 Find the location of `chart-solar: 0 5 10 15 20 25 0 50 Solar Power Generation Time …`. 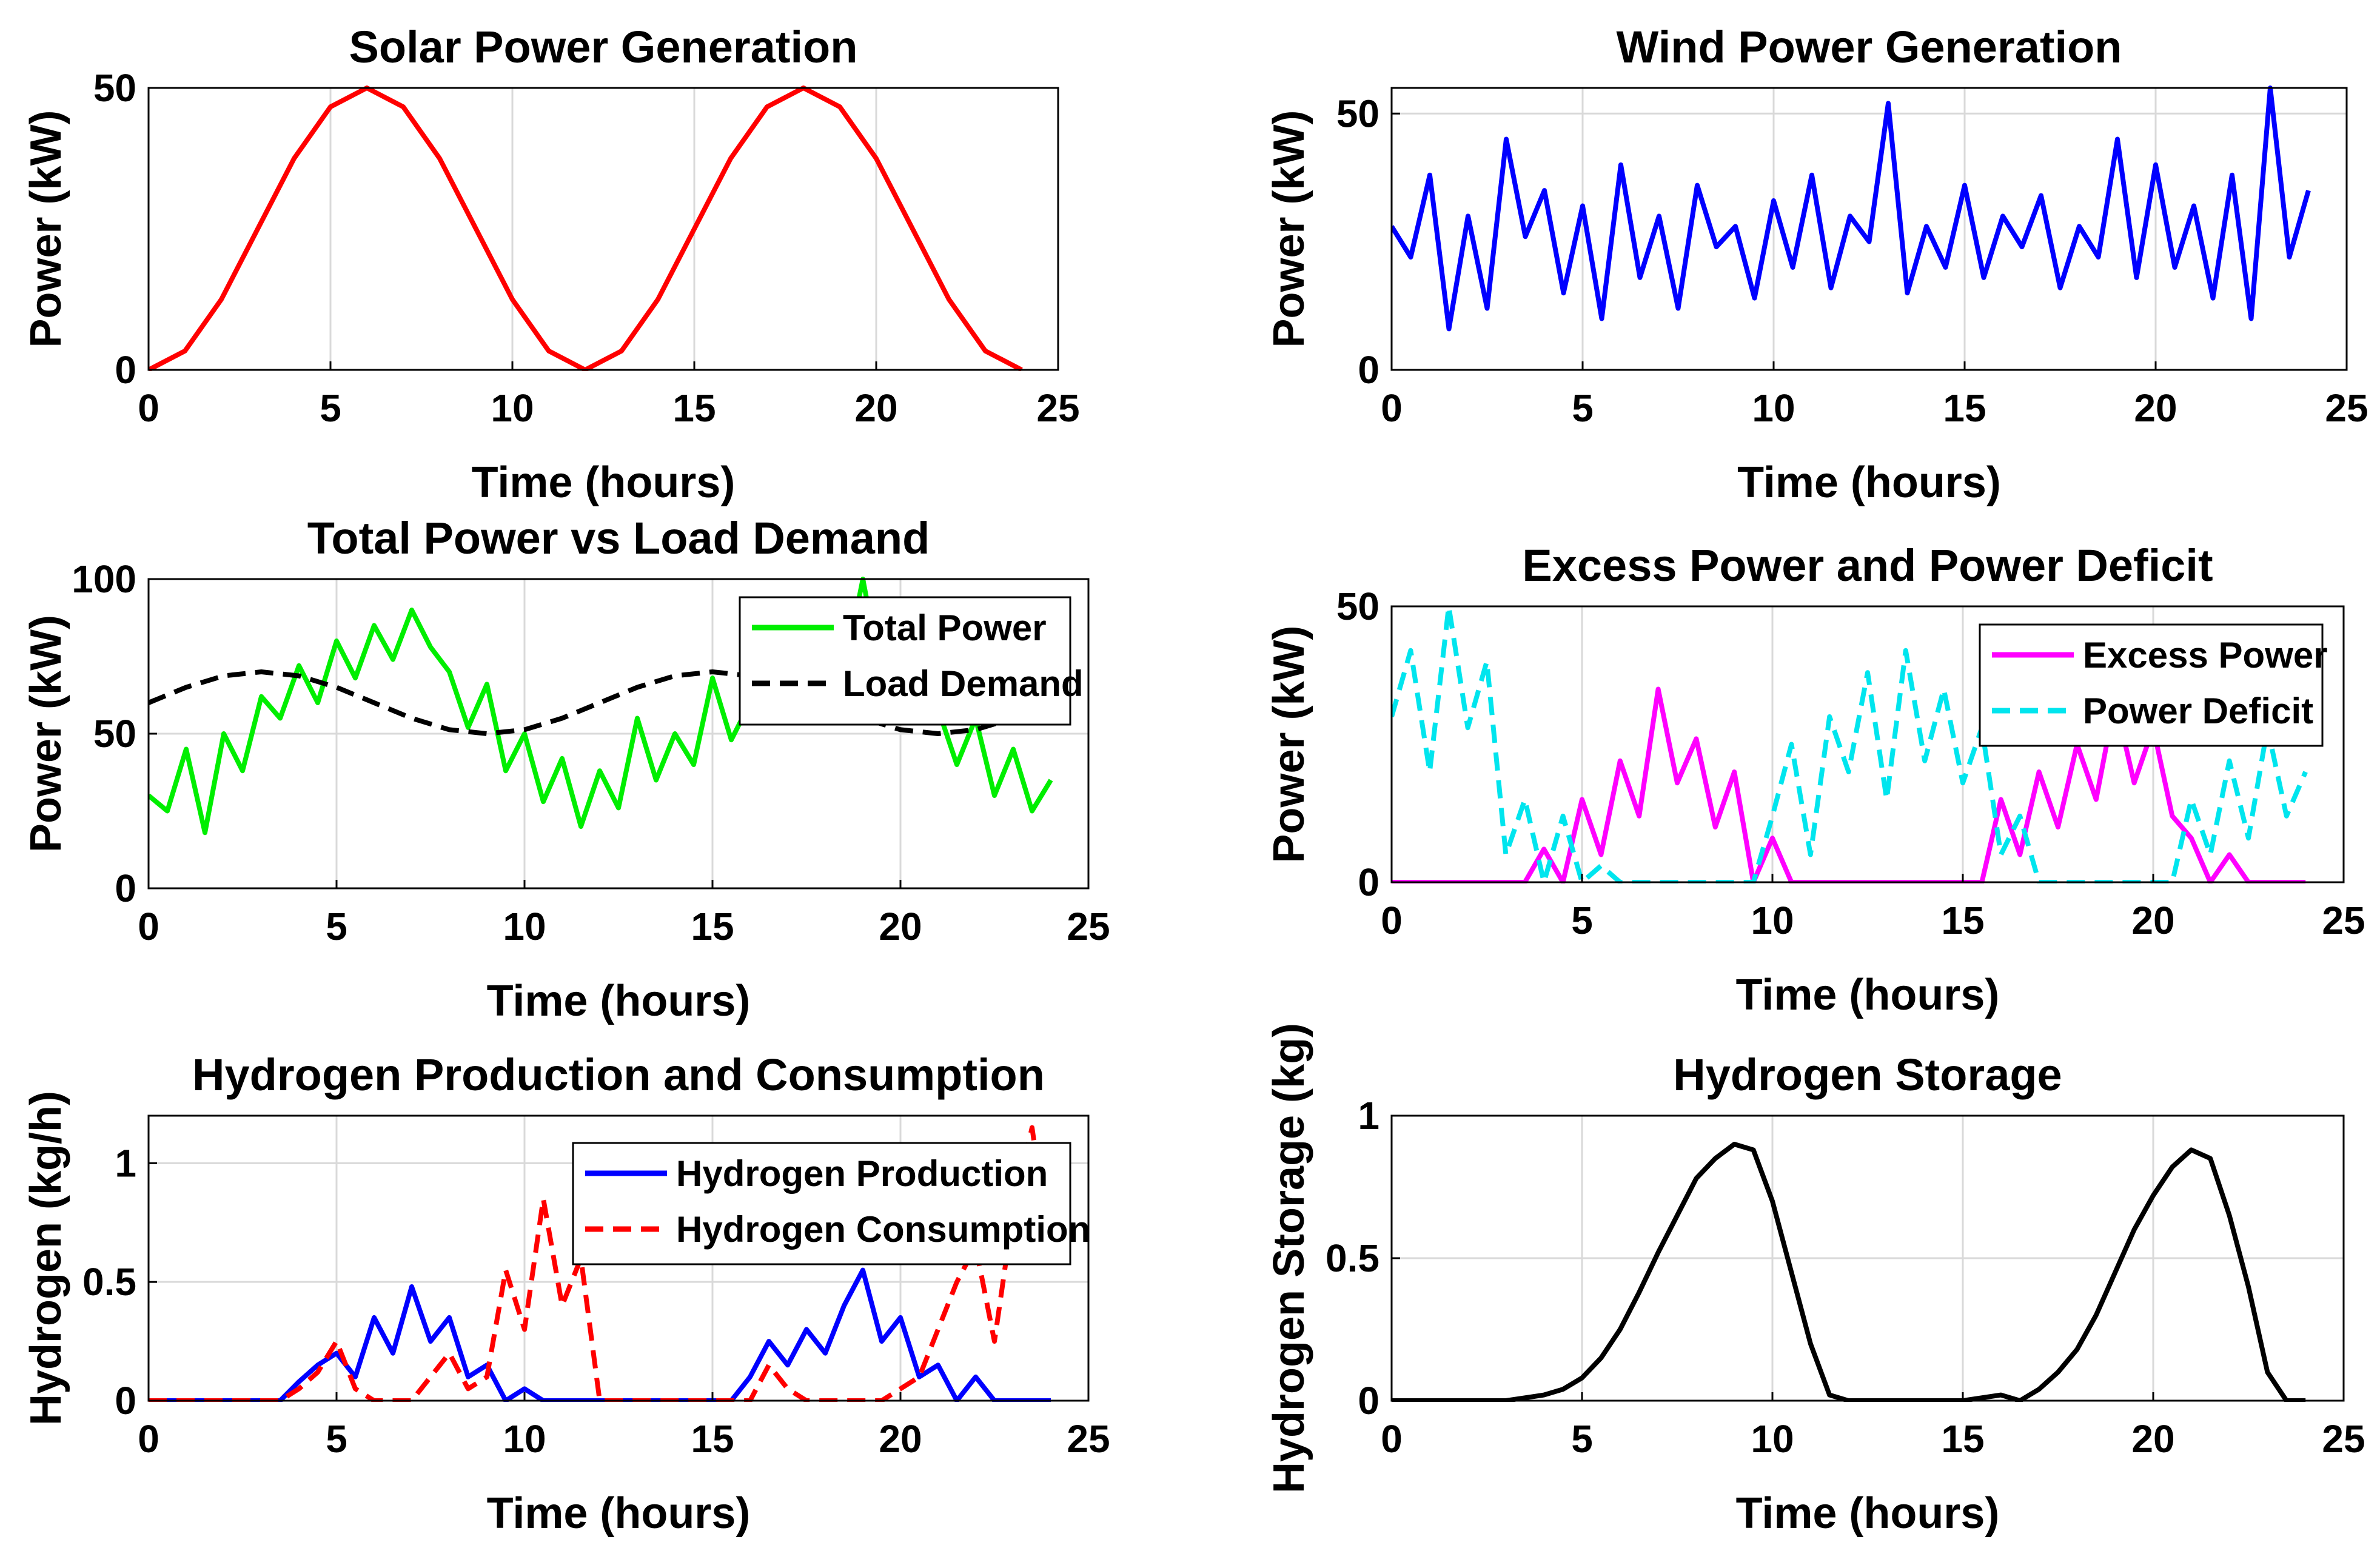

chart-solar: 0 5 10 15 20 25 0 50 Solar Power Generation Time … is located at coordinates (551, 264).